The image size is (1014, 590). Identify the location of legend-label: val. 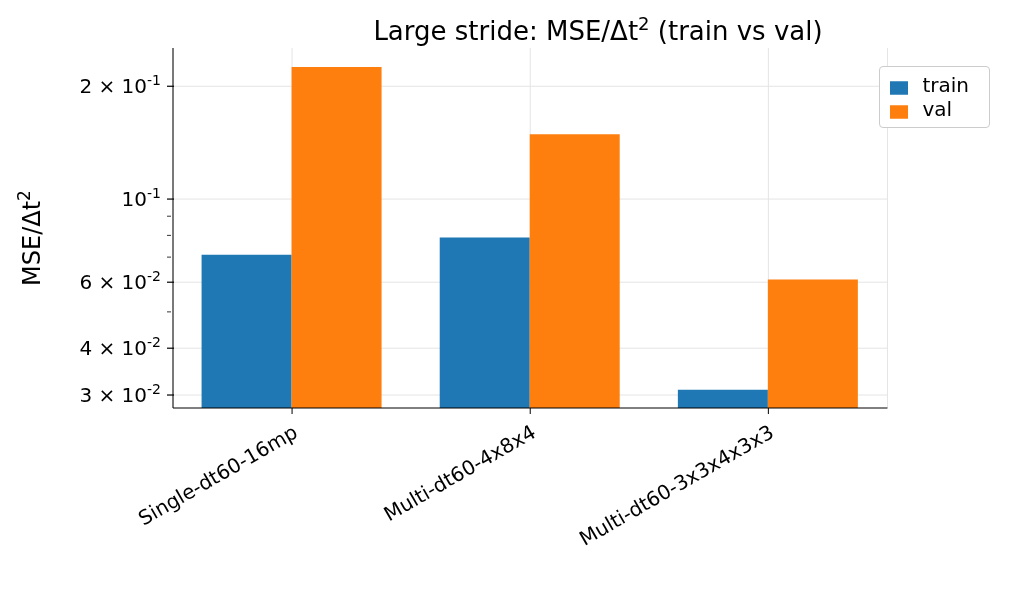
(937, 109).